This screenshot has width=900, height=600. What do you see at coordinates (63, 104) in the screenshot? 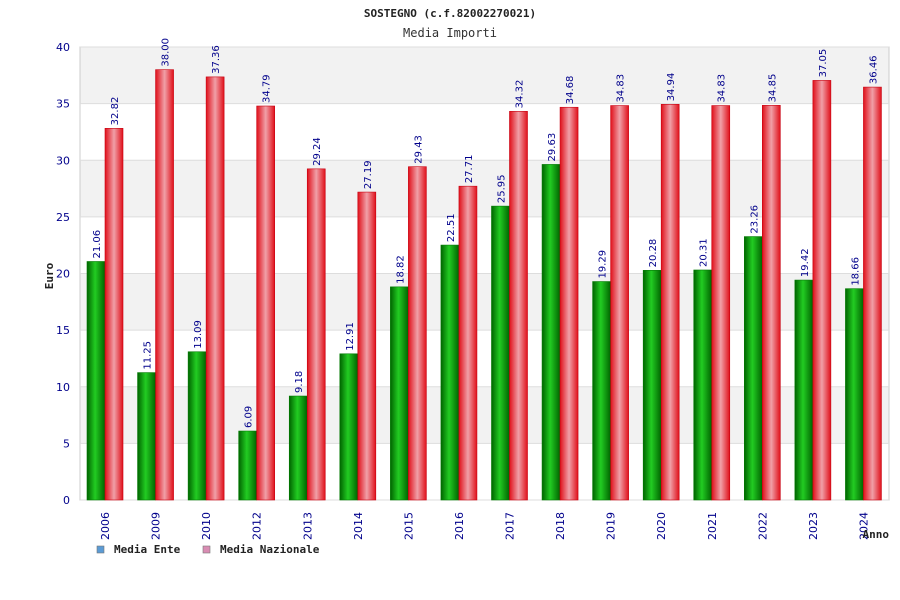
I see `y-tick-label: 35` at bounding box center [63, 104].